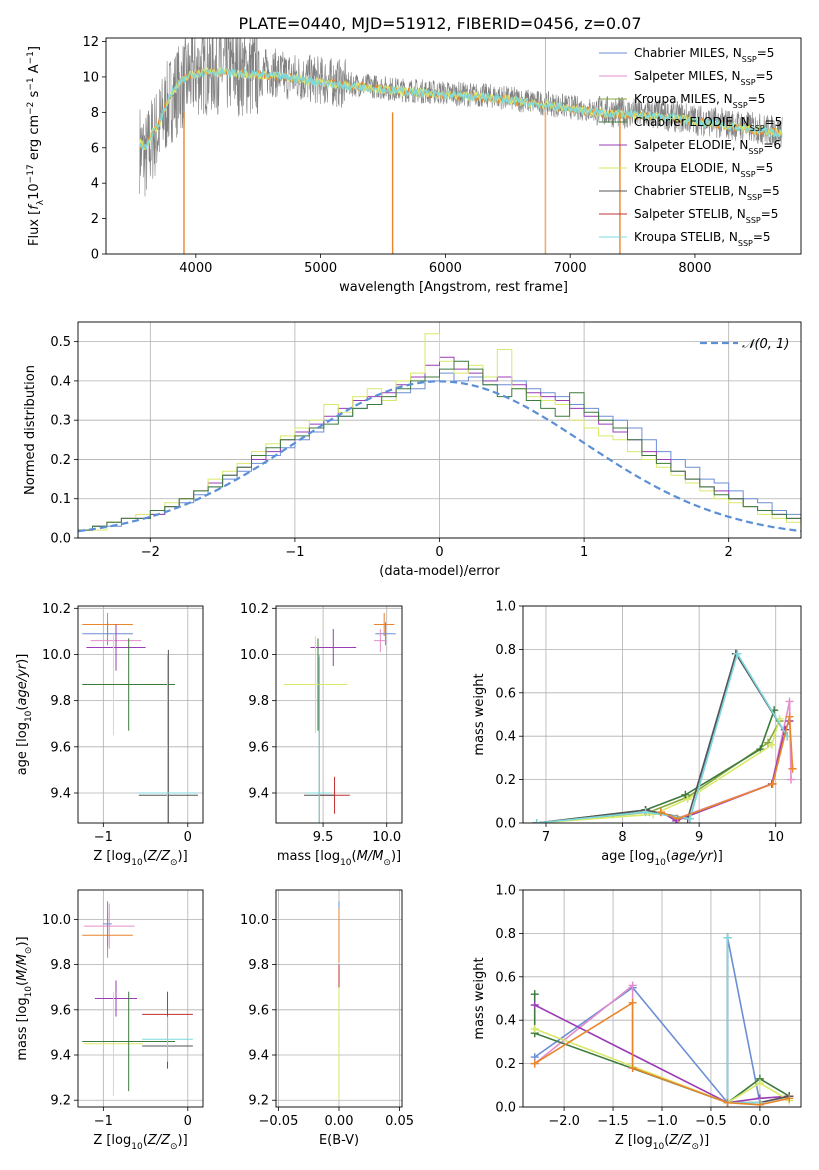  What do you see at coordinates (613, 1121) in the screenshot?
I see `x-tick-label: −1.5` at bounding box center [613, 1121].